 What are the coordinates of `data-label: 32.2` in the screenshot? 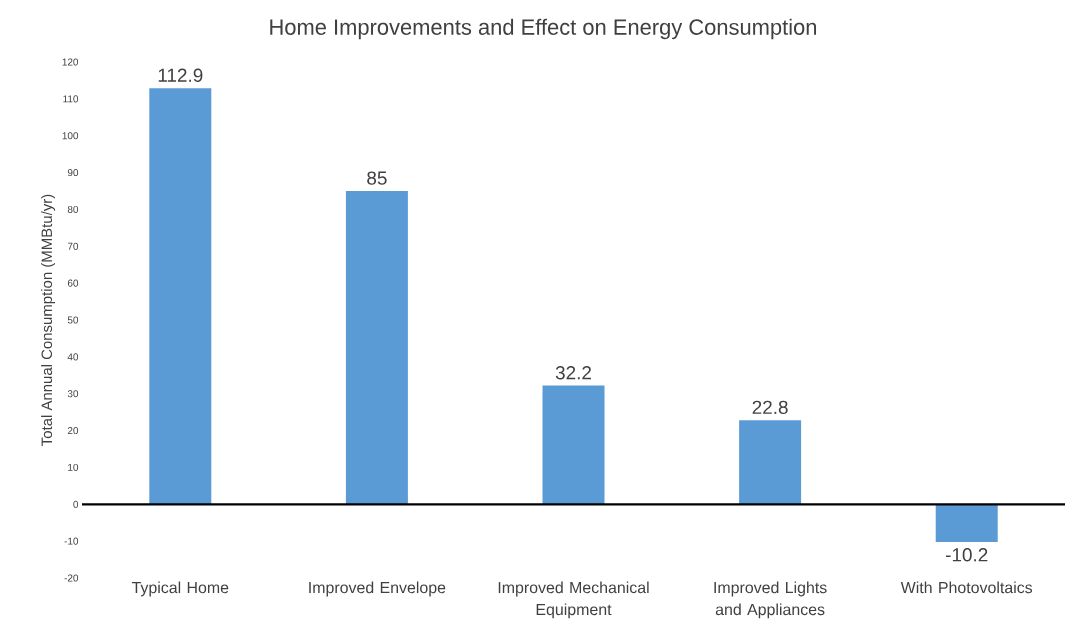 It's located at (573, 373).